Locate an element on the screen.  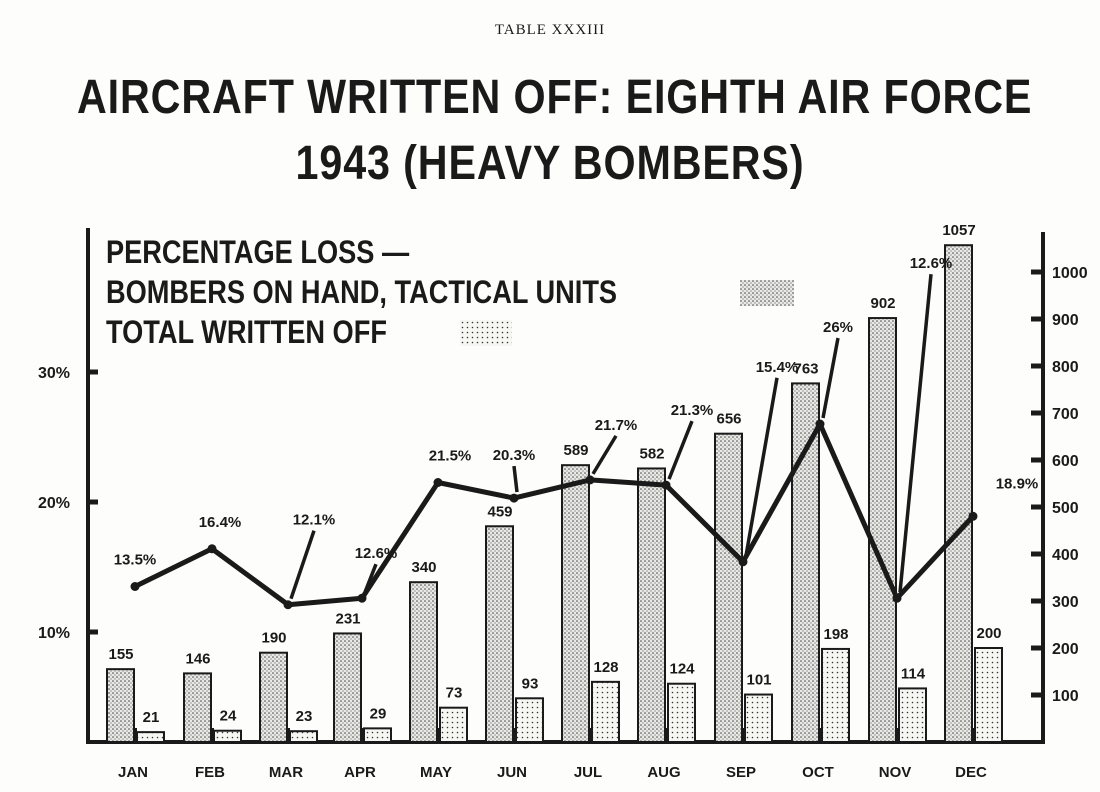
legend-bombers-on-hand: BOMBERS ON HAND, TACTICAL UNITS is located at coordinates (361, 293).